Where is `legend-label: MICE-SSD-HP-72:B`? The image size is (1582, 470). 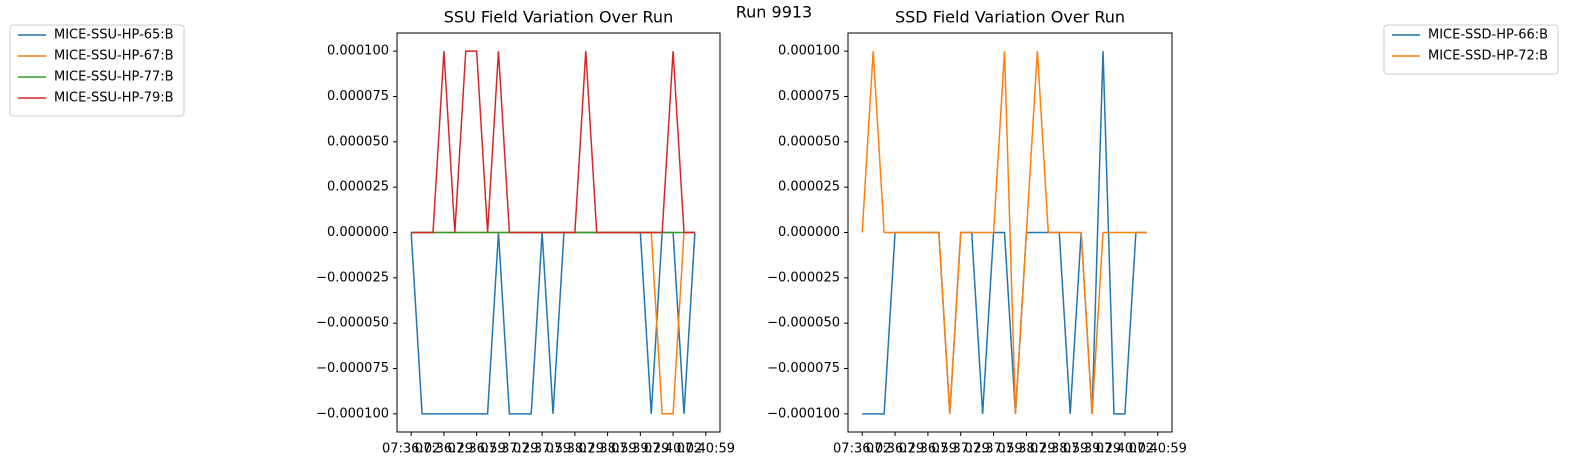 legend-label: MICE-SSD-HP-72:B is located at coordinates (1488, 56).